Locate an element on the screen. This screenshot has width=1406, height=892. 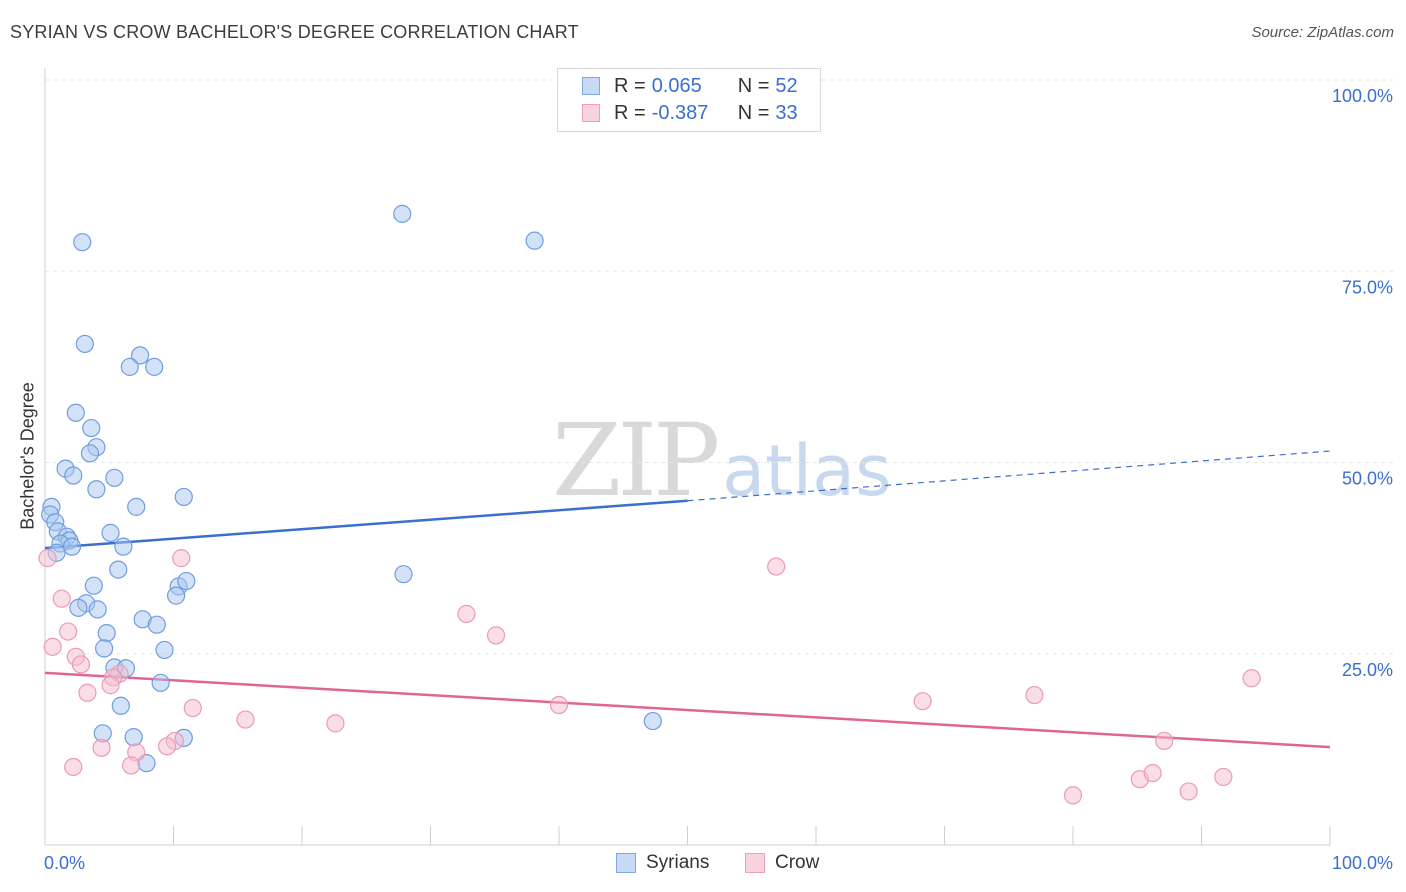
watermark: ZIPatlas is located at coordinates (721, 460).